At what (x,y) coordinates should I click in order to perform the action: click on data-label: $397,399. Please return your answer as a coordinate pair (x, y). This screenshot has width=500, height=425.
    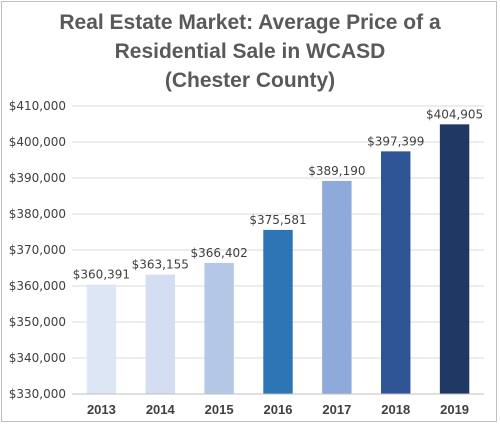
    Looking at the image, I should click on (395, 141).